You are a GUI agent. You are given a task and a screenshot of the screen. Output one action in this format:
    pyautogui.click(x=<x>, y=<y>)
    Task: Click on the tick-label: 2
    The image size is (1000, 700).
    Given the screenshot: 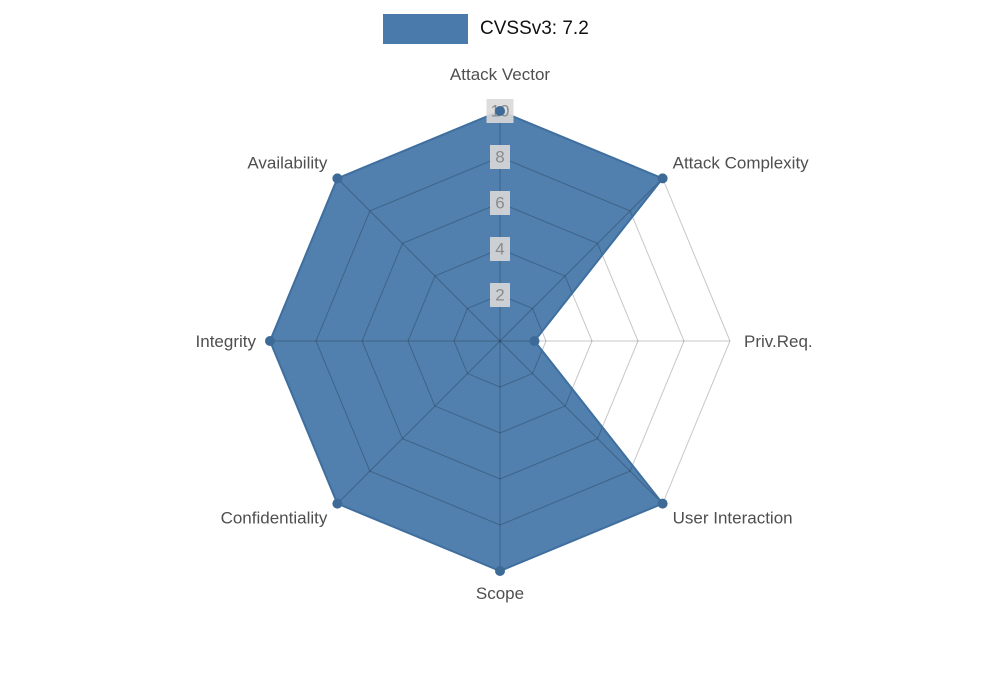 What is the action you would take?
    pyautogui.click(x=499, y=295)
    